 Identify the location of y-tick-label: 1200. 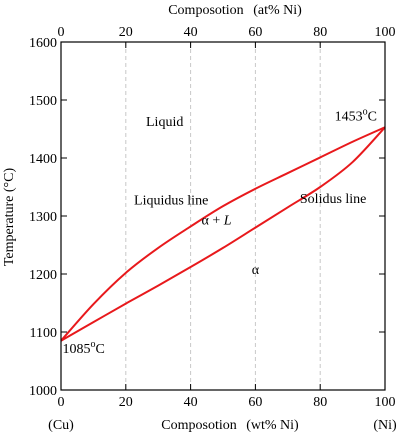
(43, 275).